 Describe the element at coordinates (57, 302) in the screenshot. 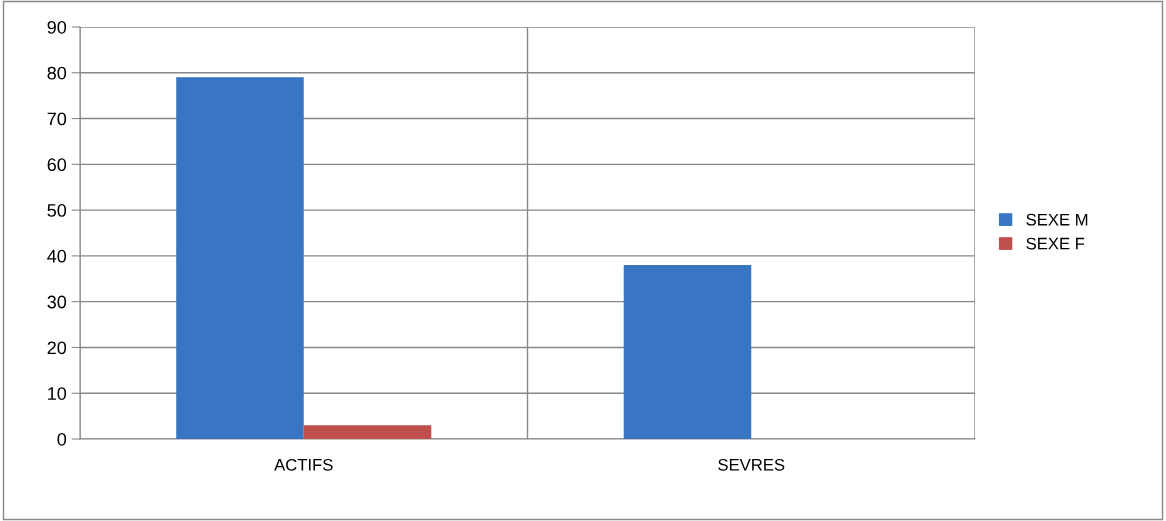

I see `y-tick-label: 30` at that location.